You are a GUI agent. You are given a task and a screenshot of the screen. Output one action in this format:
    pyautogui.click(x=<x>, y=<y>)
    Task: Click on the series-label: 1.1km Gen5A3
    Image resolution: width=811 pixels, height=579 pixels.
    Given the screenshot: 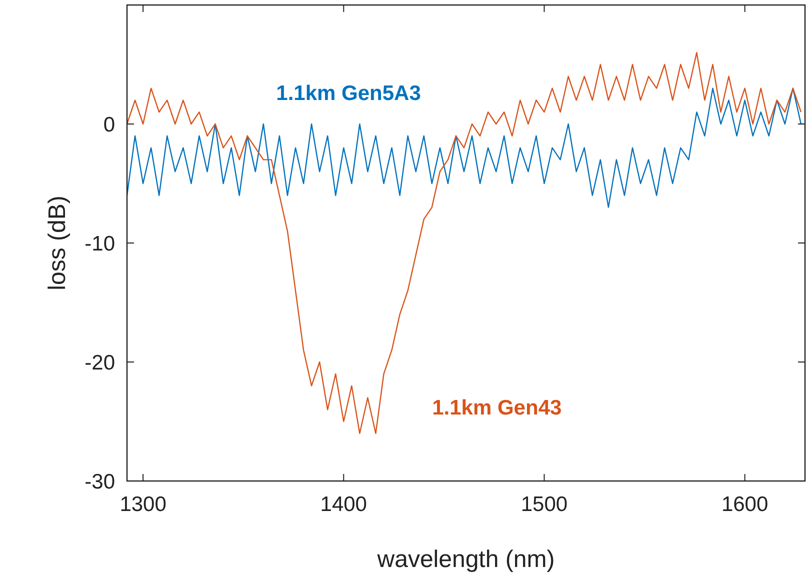 What is the action you would take?
    pyautogui.click(x=348, y=94)
    